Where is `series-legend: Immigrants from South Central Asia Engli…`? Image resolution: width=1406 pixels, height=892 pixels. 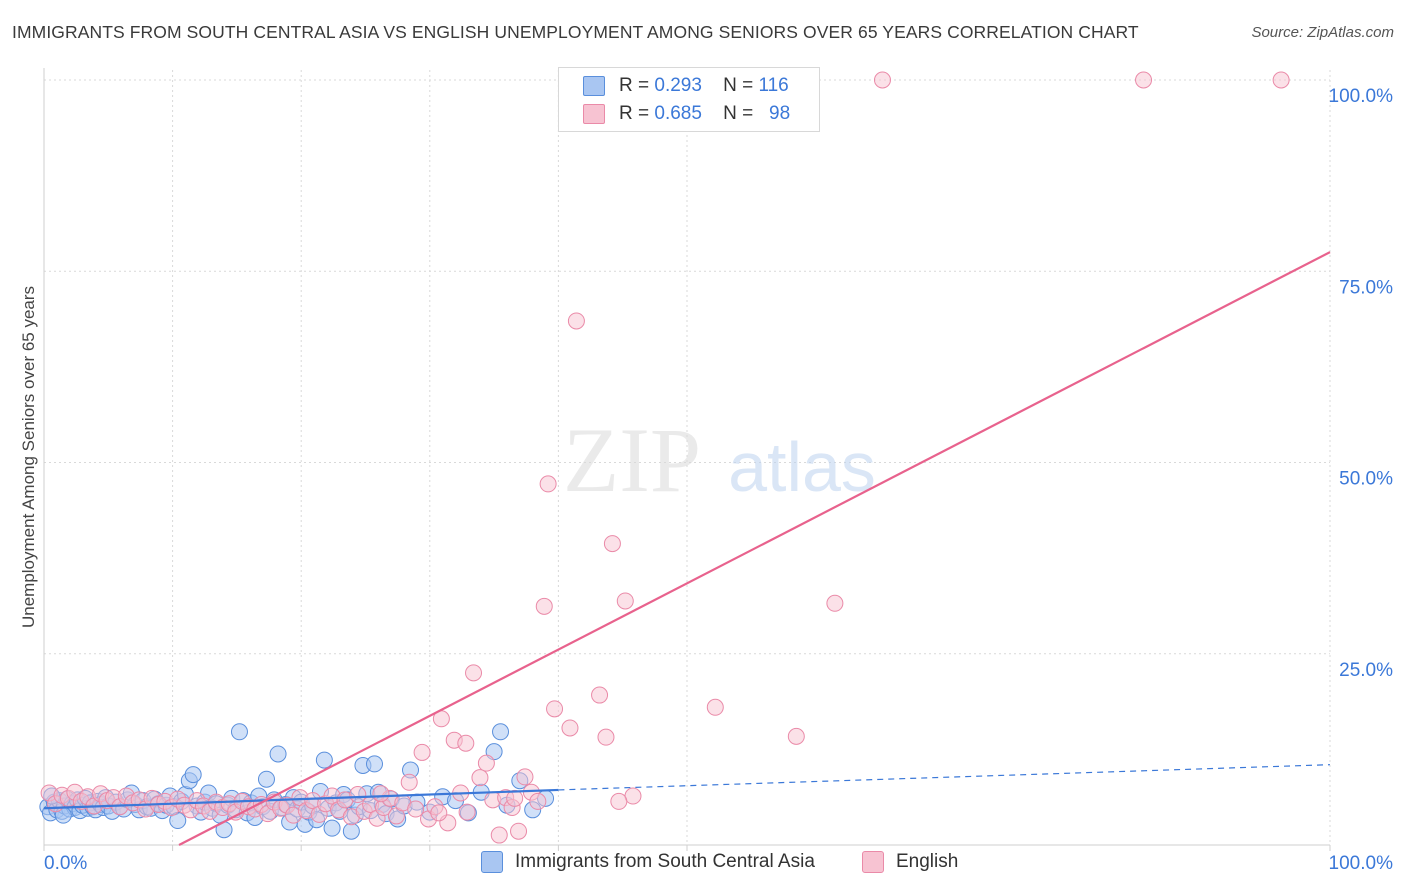 series-legend: Immigrants from South Central Asia Engli… is located at coordinates (703, 866).